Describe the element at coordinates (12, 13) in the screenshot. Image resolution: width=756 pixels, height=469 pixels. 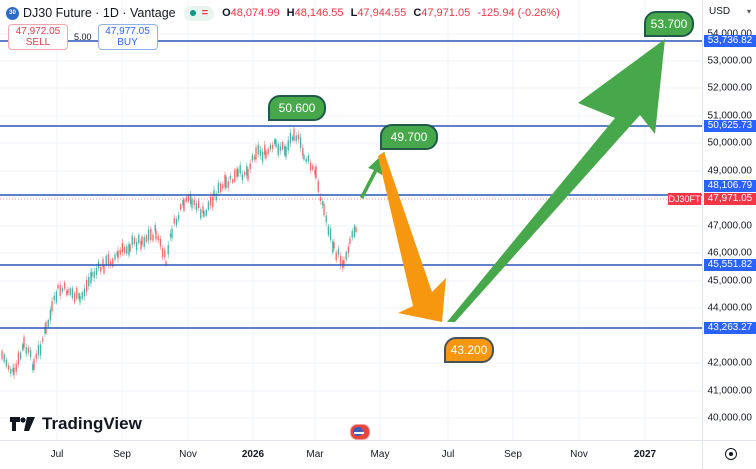
I see `symbol-logo-icon: 30` at that location.